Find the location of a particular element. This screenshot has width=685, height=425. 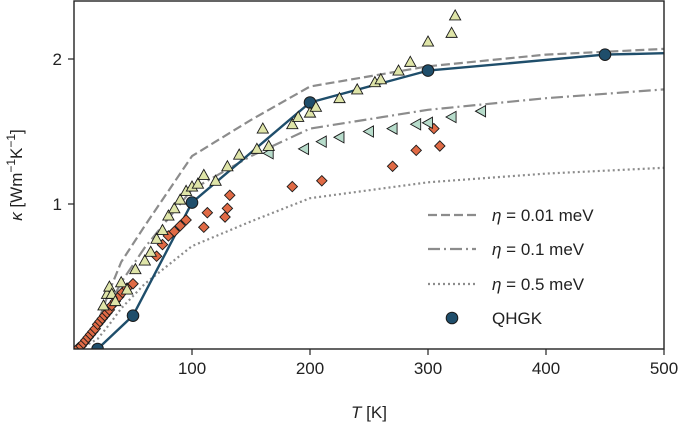

x-tick-label-3: 400 is located at coordinates (546, 368).